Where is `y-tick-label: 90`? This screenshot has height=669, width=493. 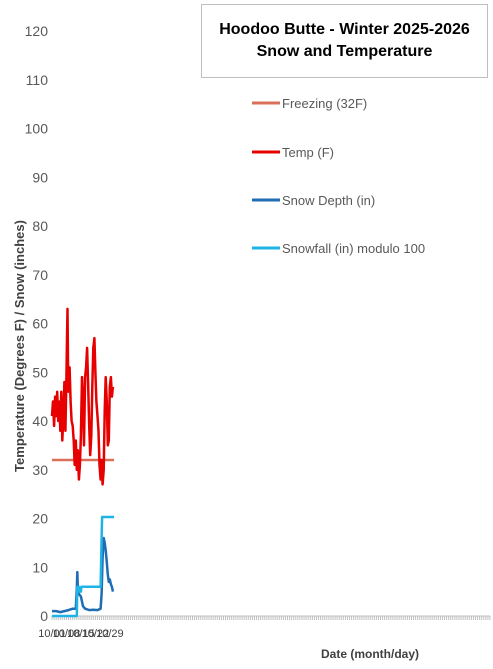 y-tick-label: 90 is located at coordinates (40, 177).